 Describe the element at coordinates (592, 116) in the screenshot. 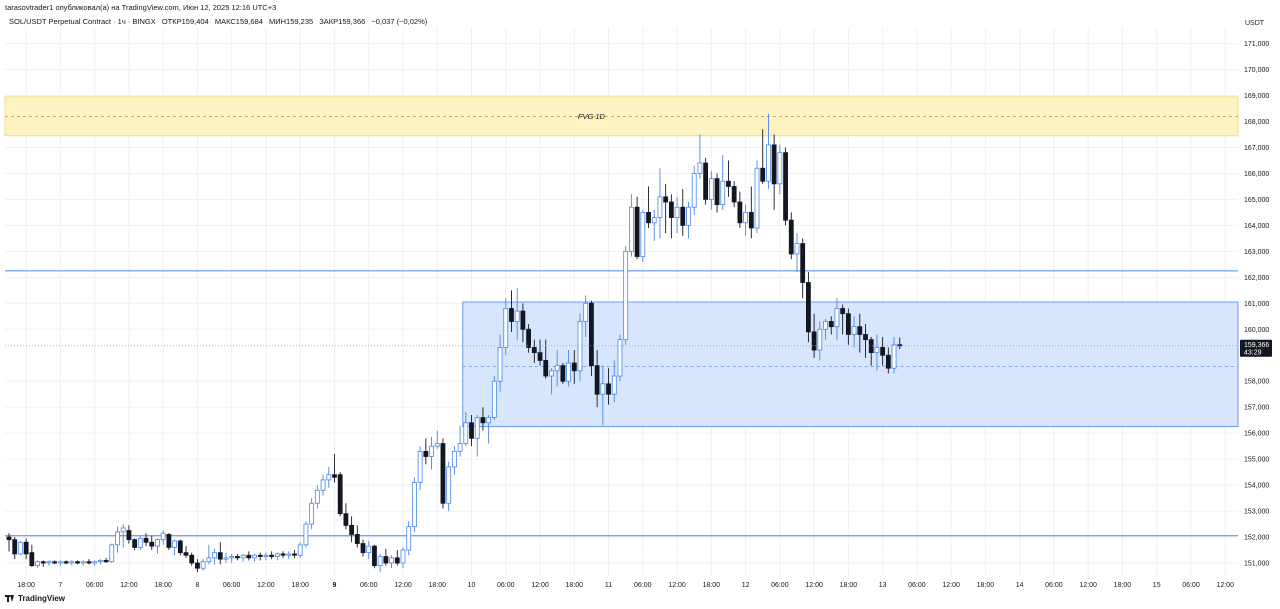

I see `zone-label: FVG 1D` at that location.